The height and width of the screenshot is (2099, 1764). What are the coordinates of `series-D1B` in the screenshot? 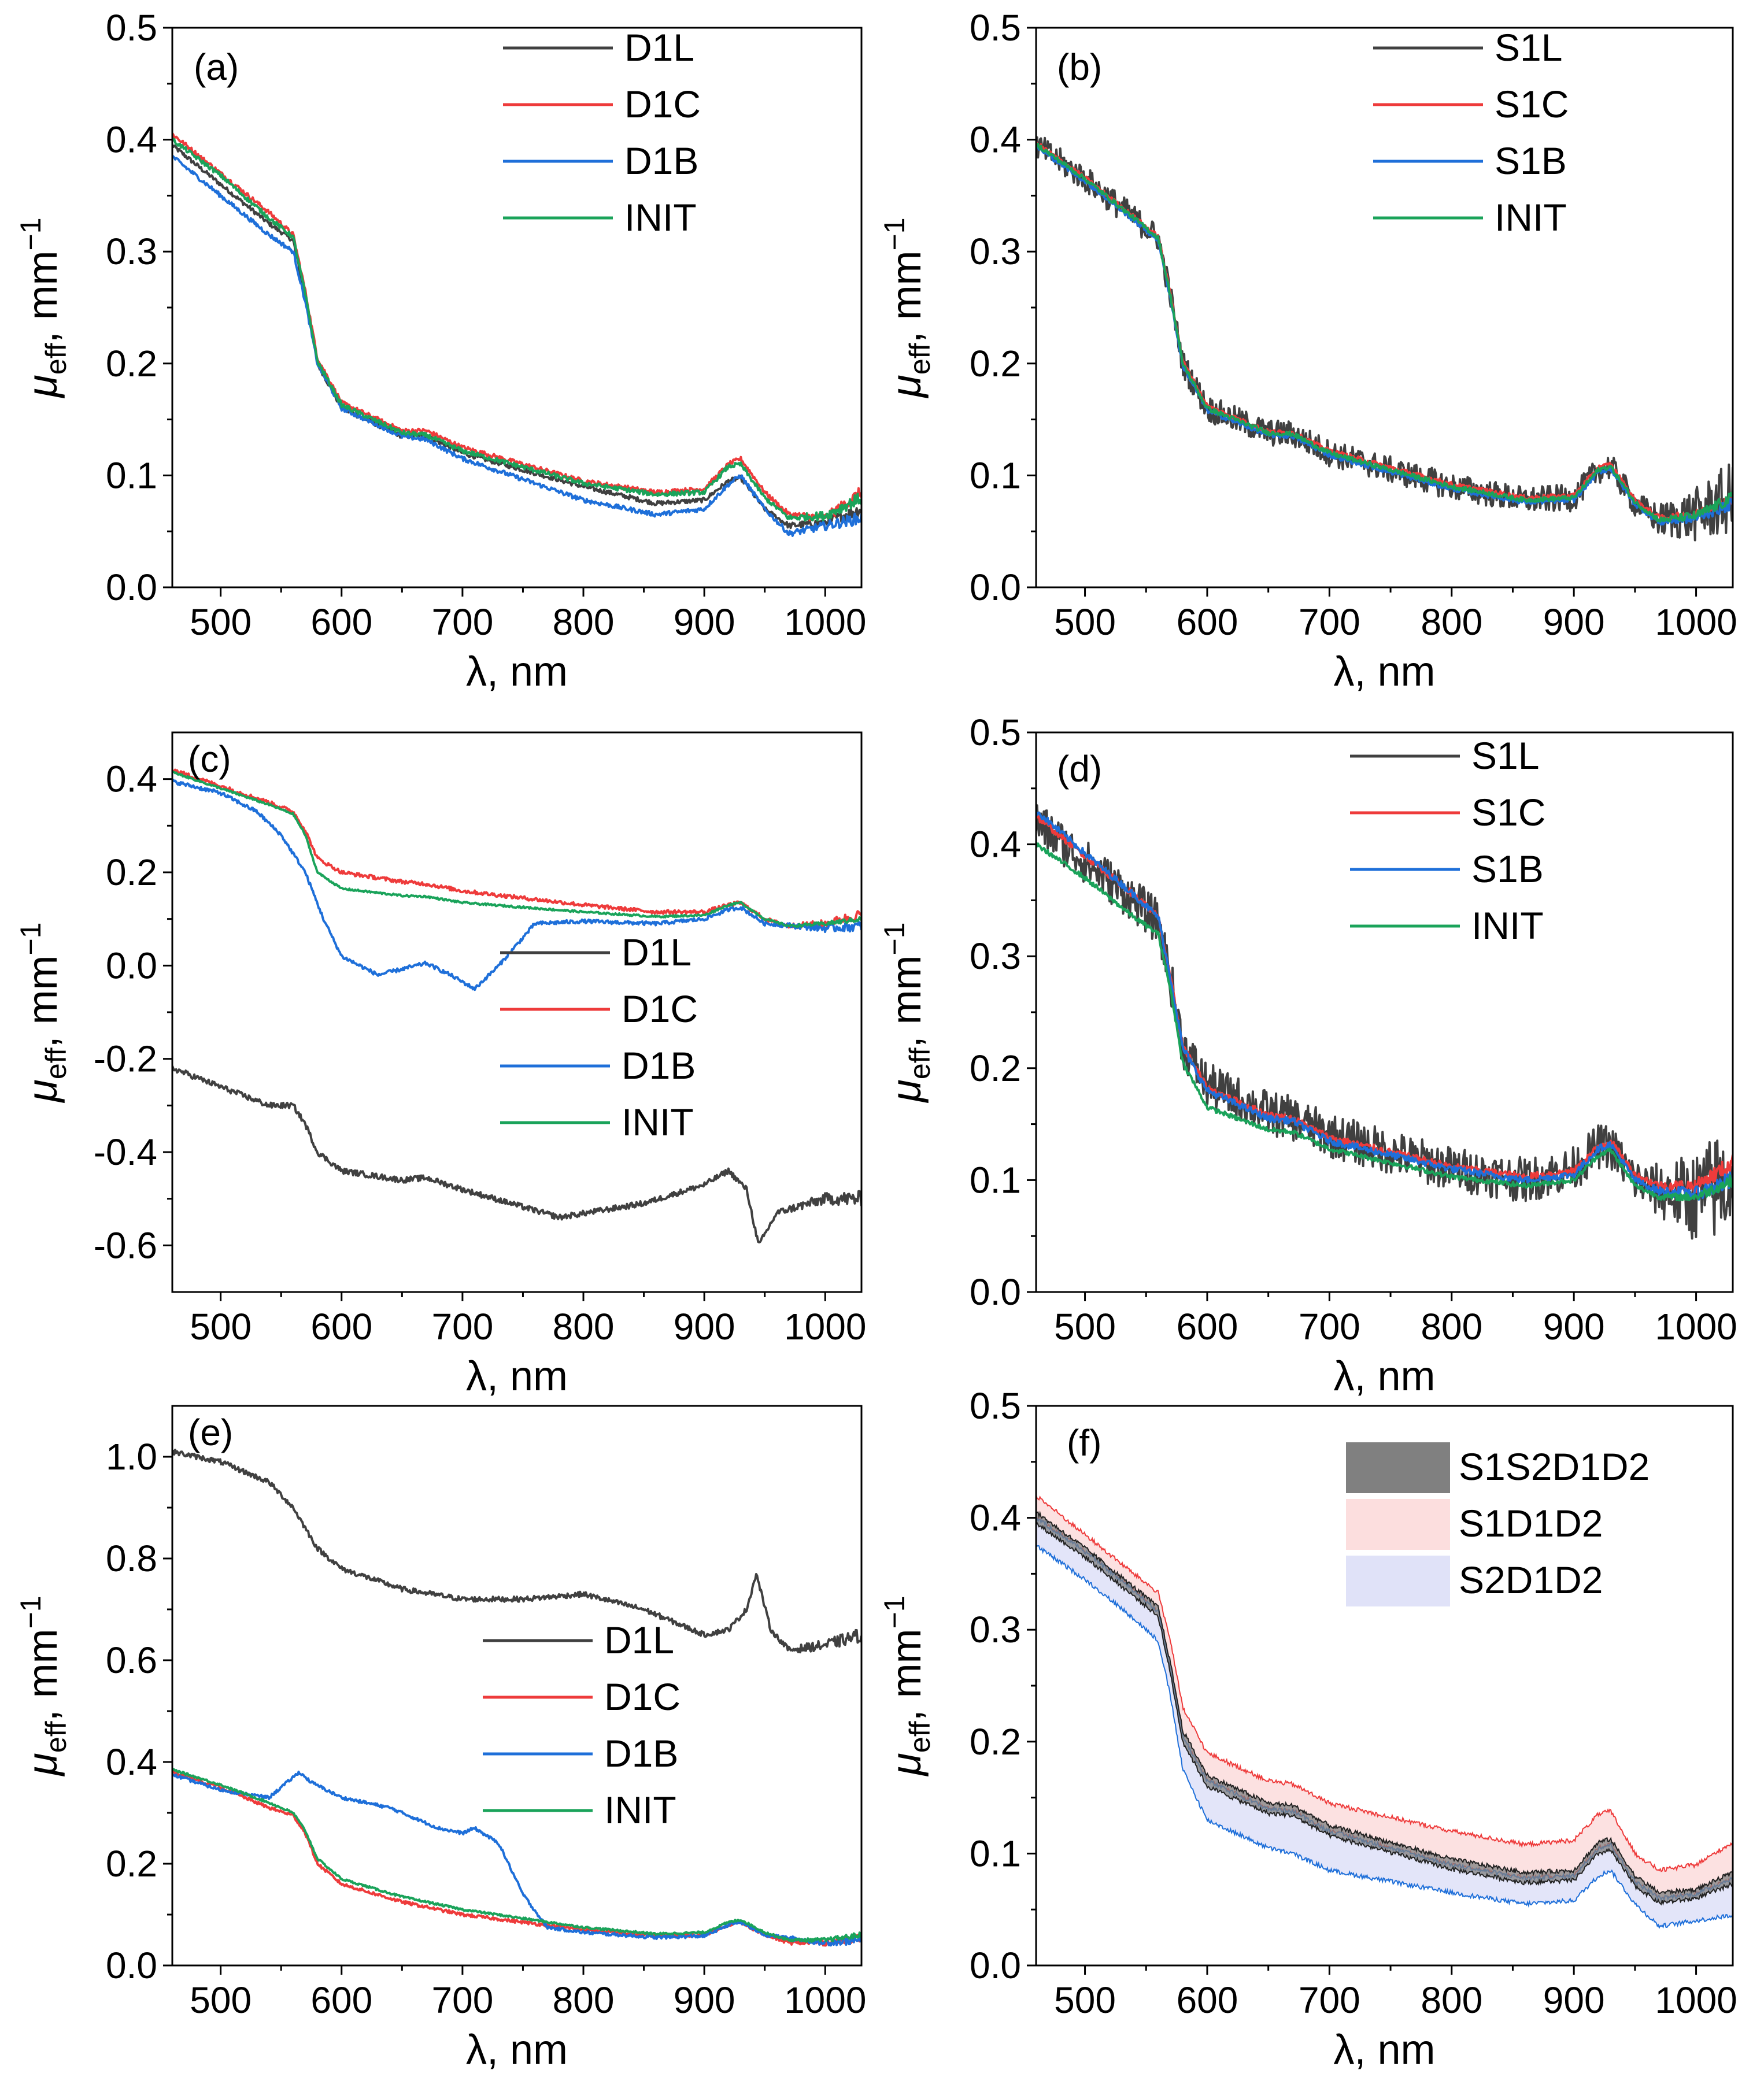 It's located at (516, 345).